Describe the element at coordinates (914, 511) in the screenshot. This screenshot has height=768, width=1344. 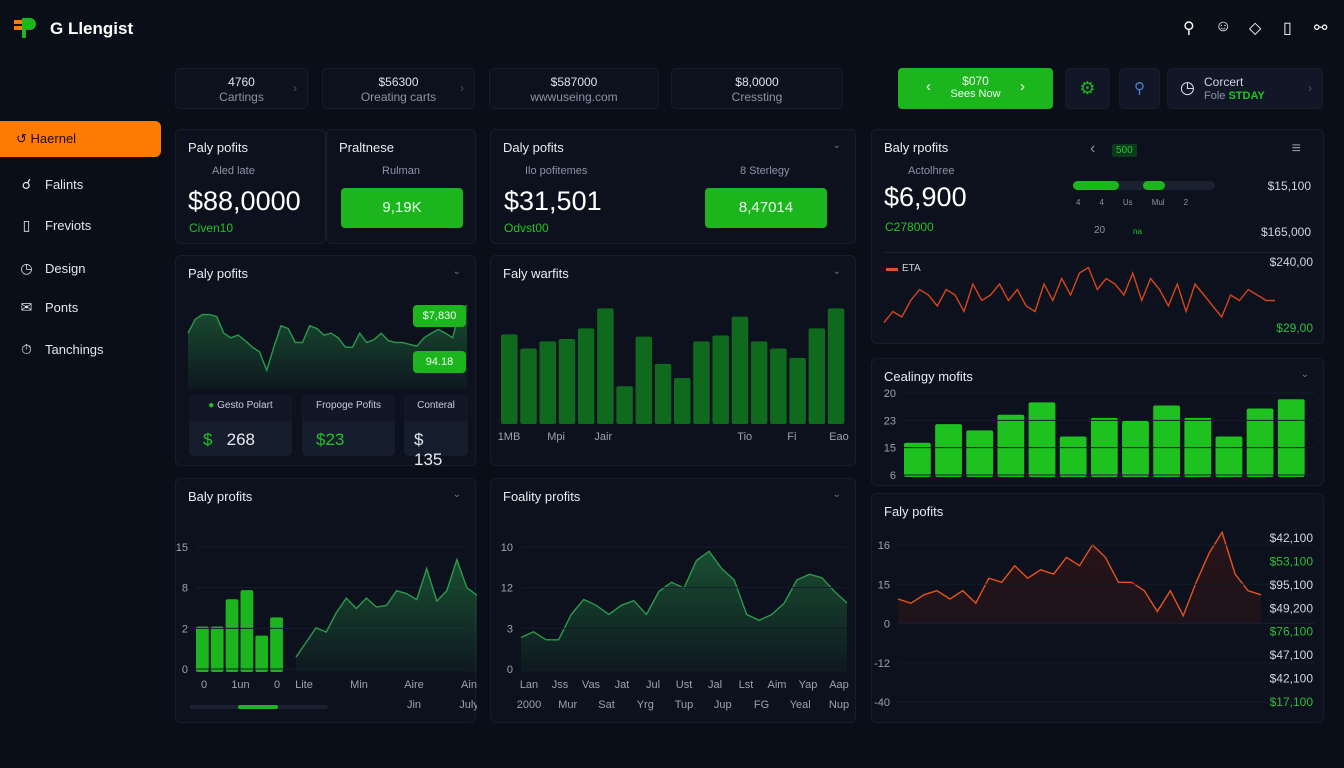
I see `panel-title: Faly pofits` at that location.